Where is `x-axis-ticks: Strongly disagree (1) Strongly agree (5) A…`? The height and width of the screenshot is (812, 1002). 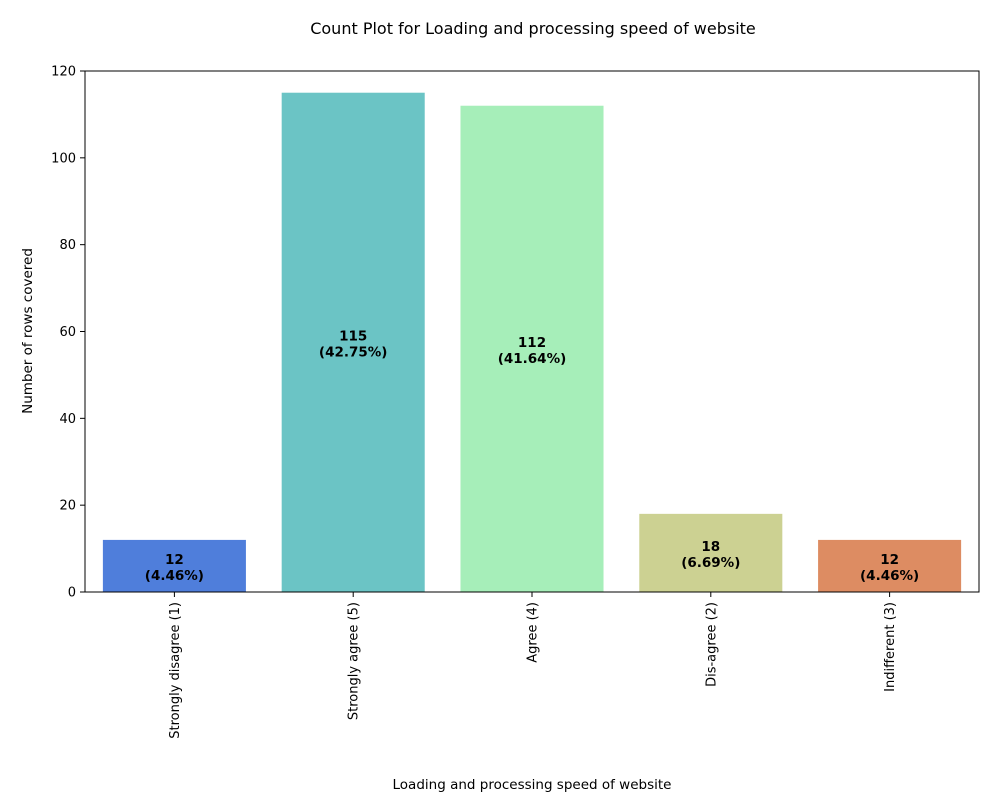
x-axis-ticks: Strongly disagree (1) Strongly agree (5) A… is located at coordinates (533, 665).